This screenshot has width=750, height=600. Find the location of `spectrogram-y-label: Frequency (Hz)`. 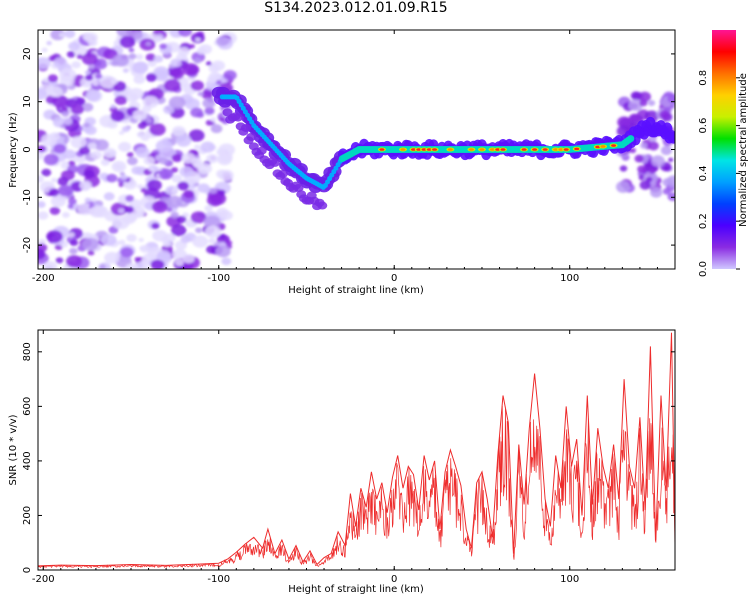

spectrogram-y-label: Frequency (Hz) is located at coordinates (13, 150).